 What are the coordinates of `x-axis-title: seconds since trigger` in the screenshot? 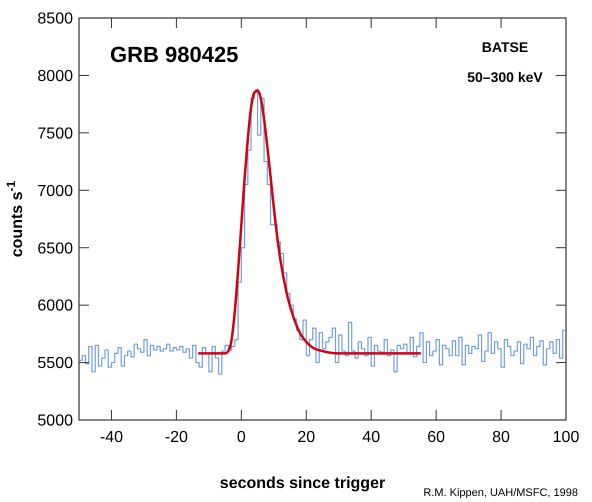 It's located at (303, 483).